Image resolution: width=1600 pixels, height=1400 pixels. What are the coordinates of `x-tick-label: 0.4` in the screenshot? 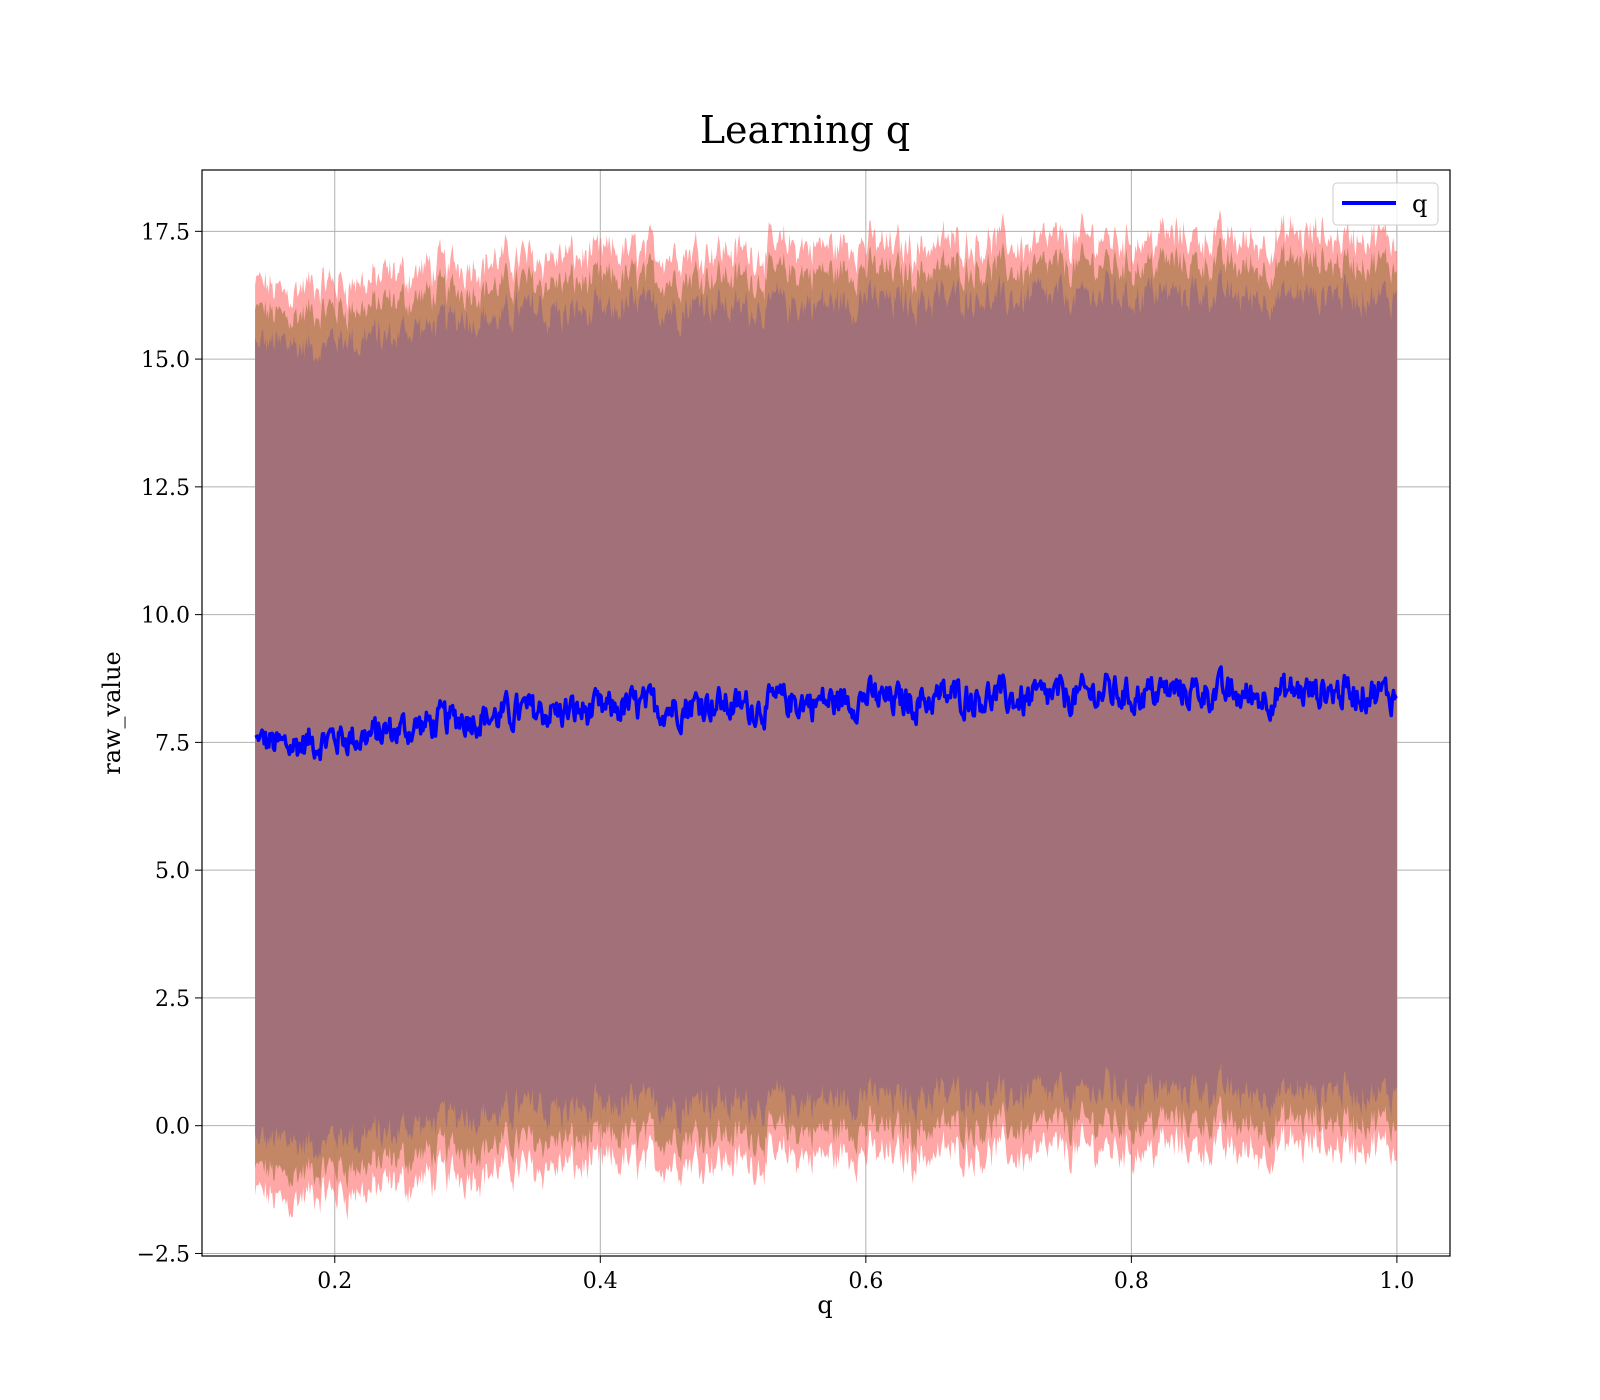 It's located at (600, 1281).